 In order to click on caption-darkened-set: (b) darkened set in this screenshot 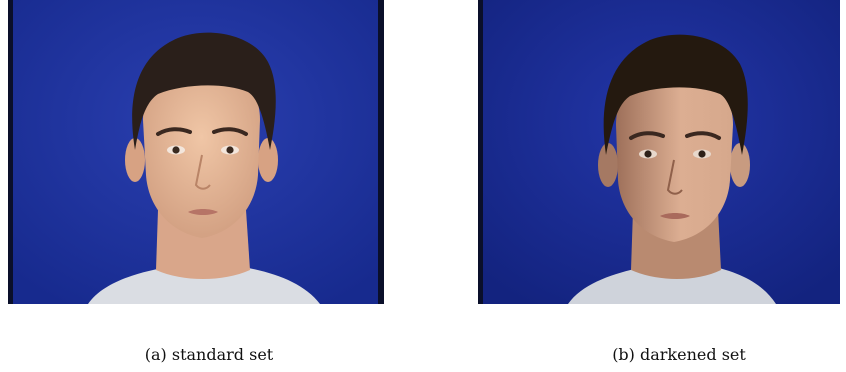, I will do `click(679, 354)`.